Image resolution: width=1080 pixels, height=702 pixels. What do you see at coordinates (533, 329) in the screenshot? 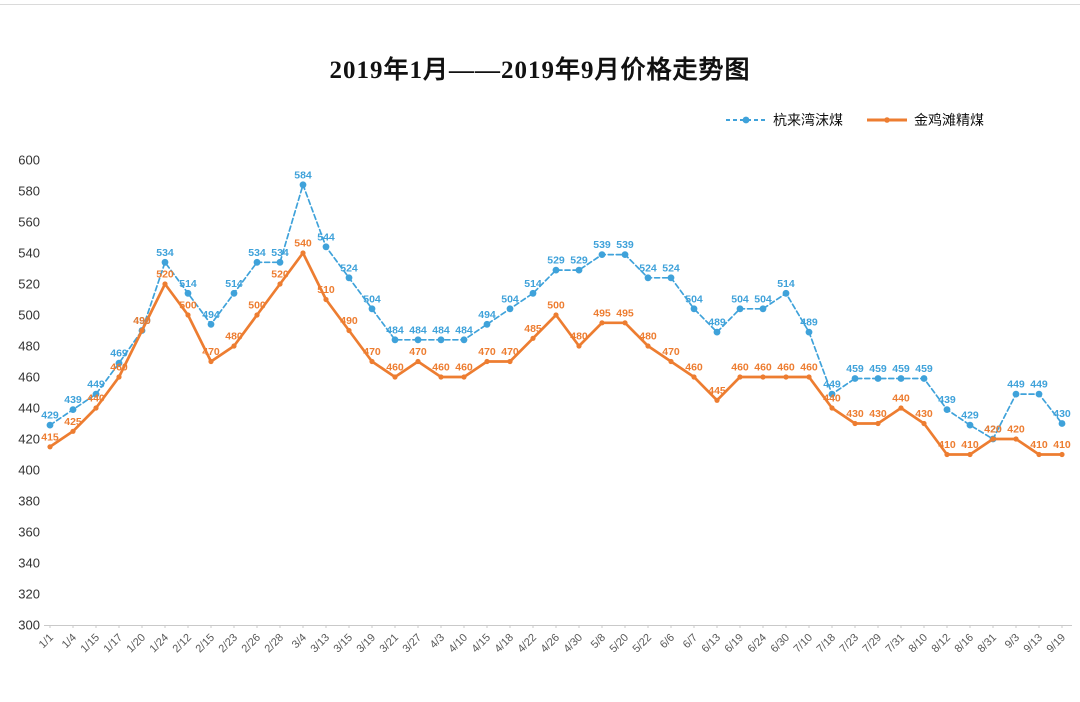
I see `data-label: 485` at bounding box center [533, 329].